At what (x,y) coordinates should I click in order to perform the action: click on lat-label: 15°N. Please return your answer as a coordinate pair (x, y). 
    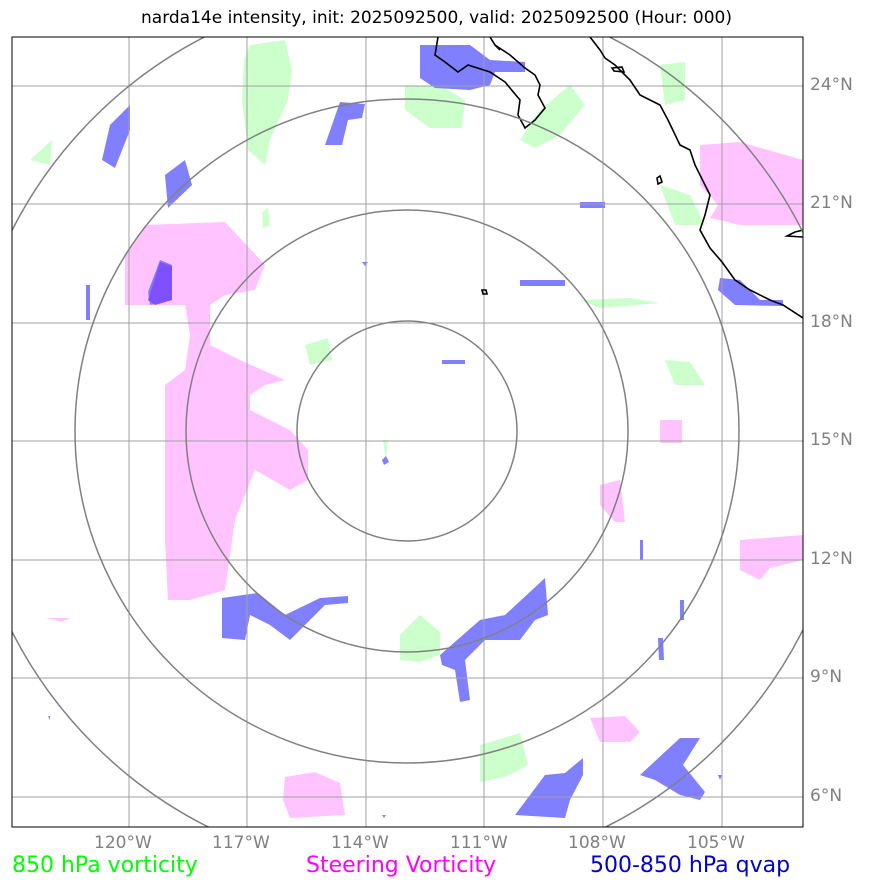
    Looking at the image, I should click on (831, 440).